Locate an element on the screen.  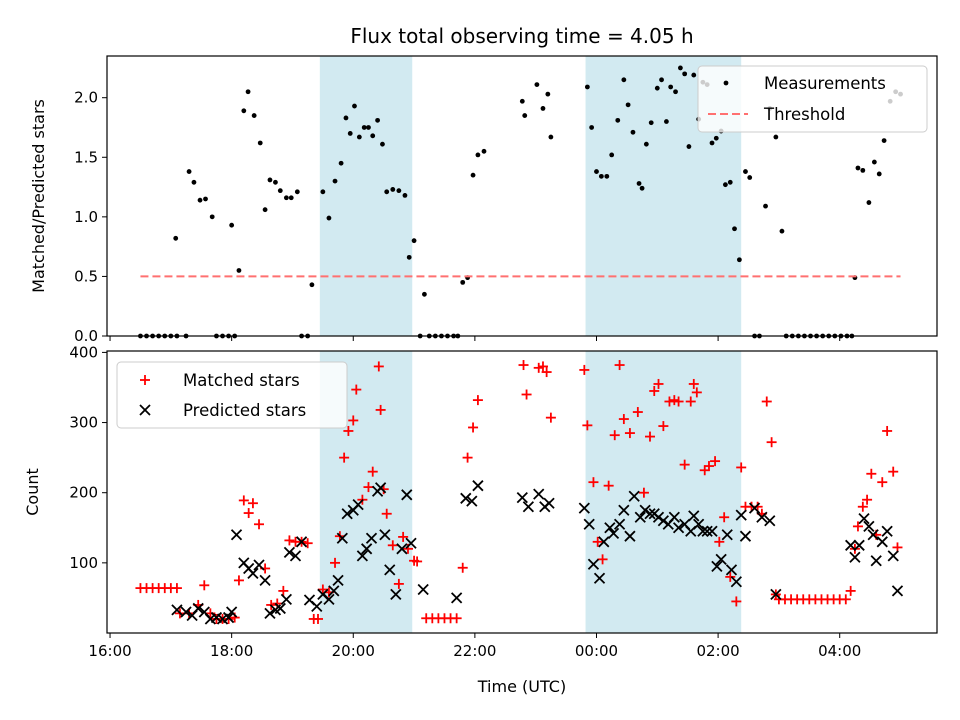
legend-measurements-marker is located at coordinates (726, 83).